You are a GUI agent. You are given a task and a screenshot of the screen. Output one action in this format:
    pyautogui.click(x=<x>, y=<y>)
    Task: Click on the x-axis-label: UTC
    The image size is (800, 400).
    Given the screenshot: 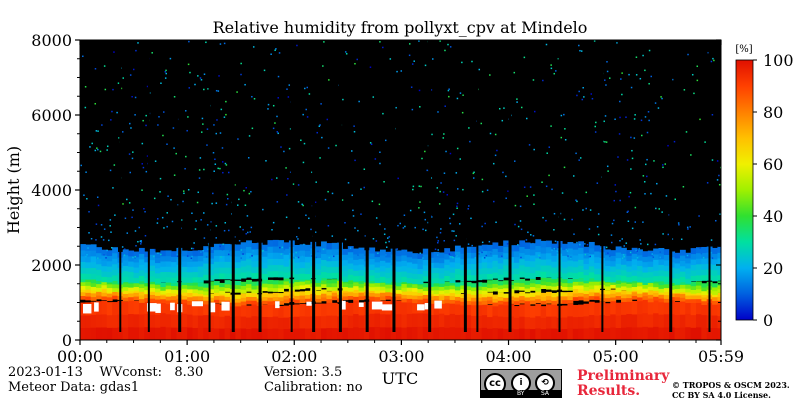 What is the action you would take?
    pyautogui.click(x=400, y=378)
    